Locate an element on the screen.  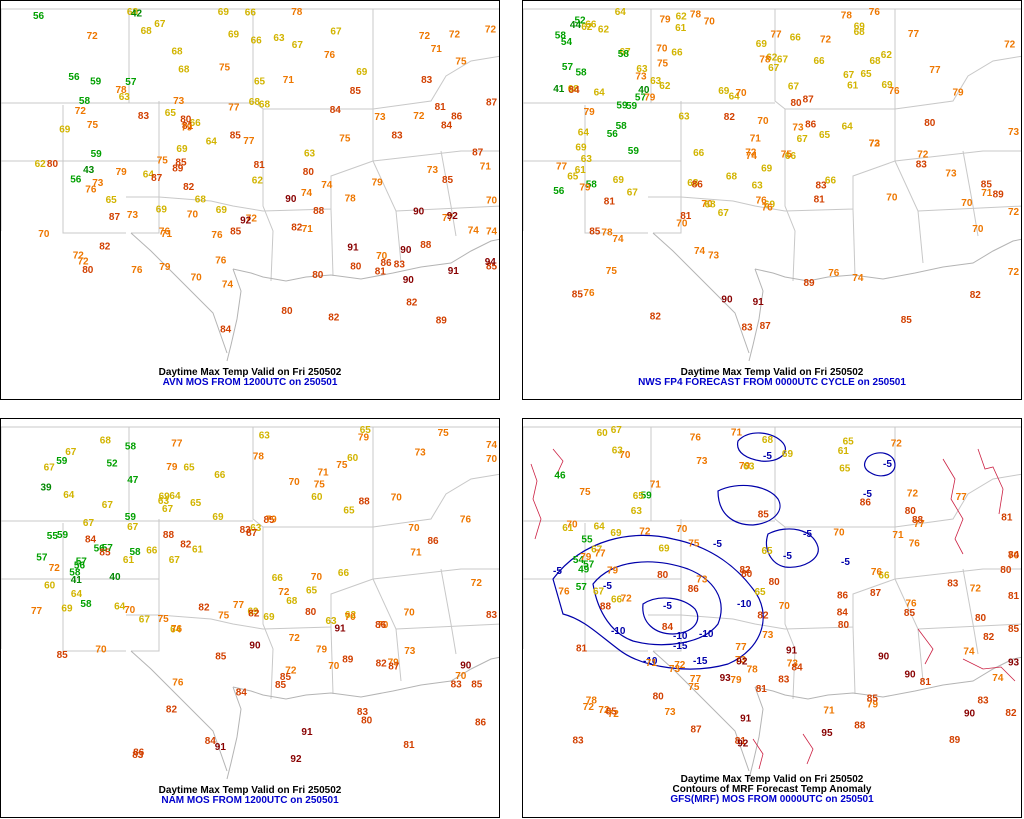
panel-source: NAM MOS FROM 1200UTC on 250501 is located at coordinates (250, 800).